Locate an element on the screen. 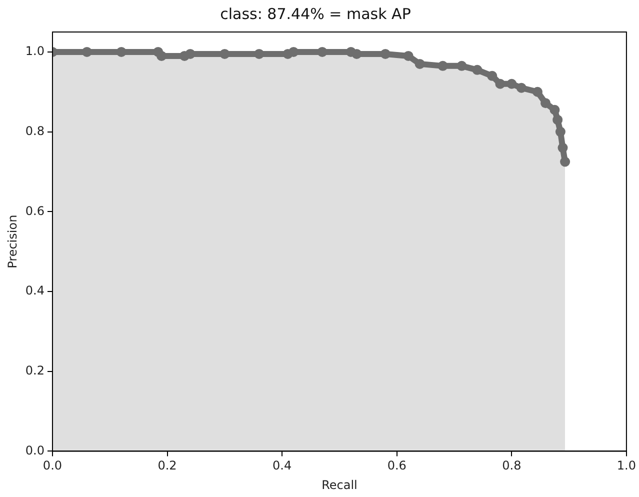 The image size is (639, 497). y-axis-title: Precision is located at coordinates (12, 241).